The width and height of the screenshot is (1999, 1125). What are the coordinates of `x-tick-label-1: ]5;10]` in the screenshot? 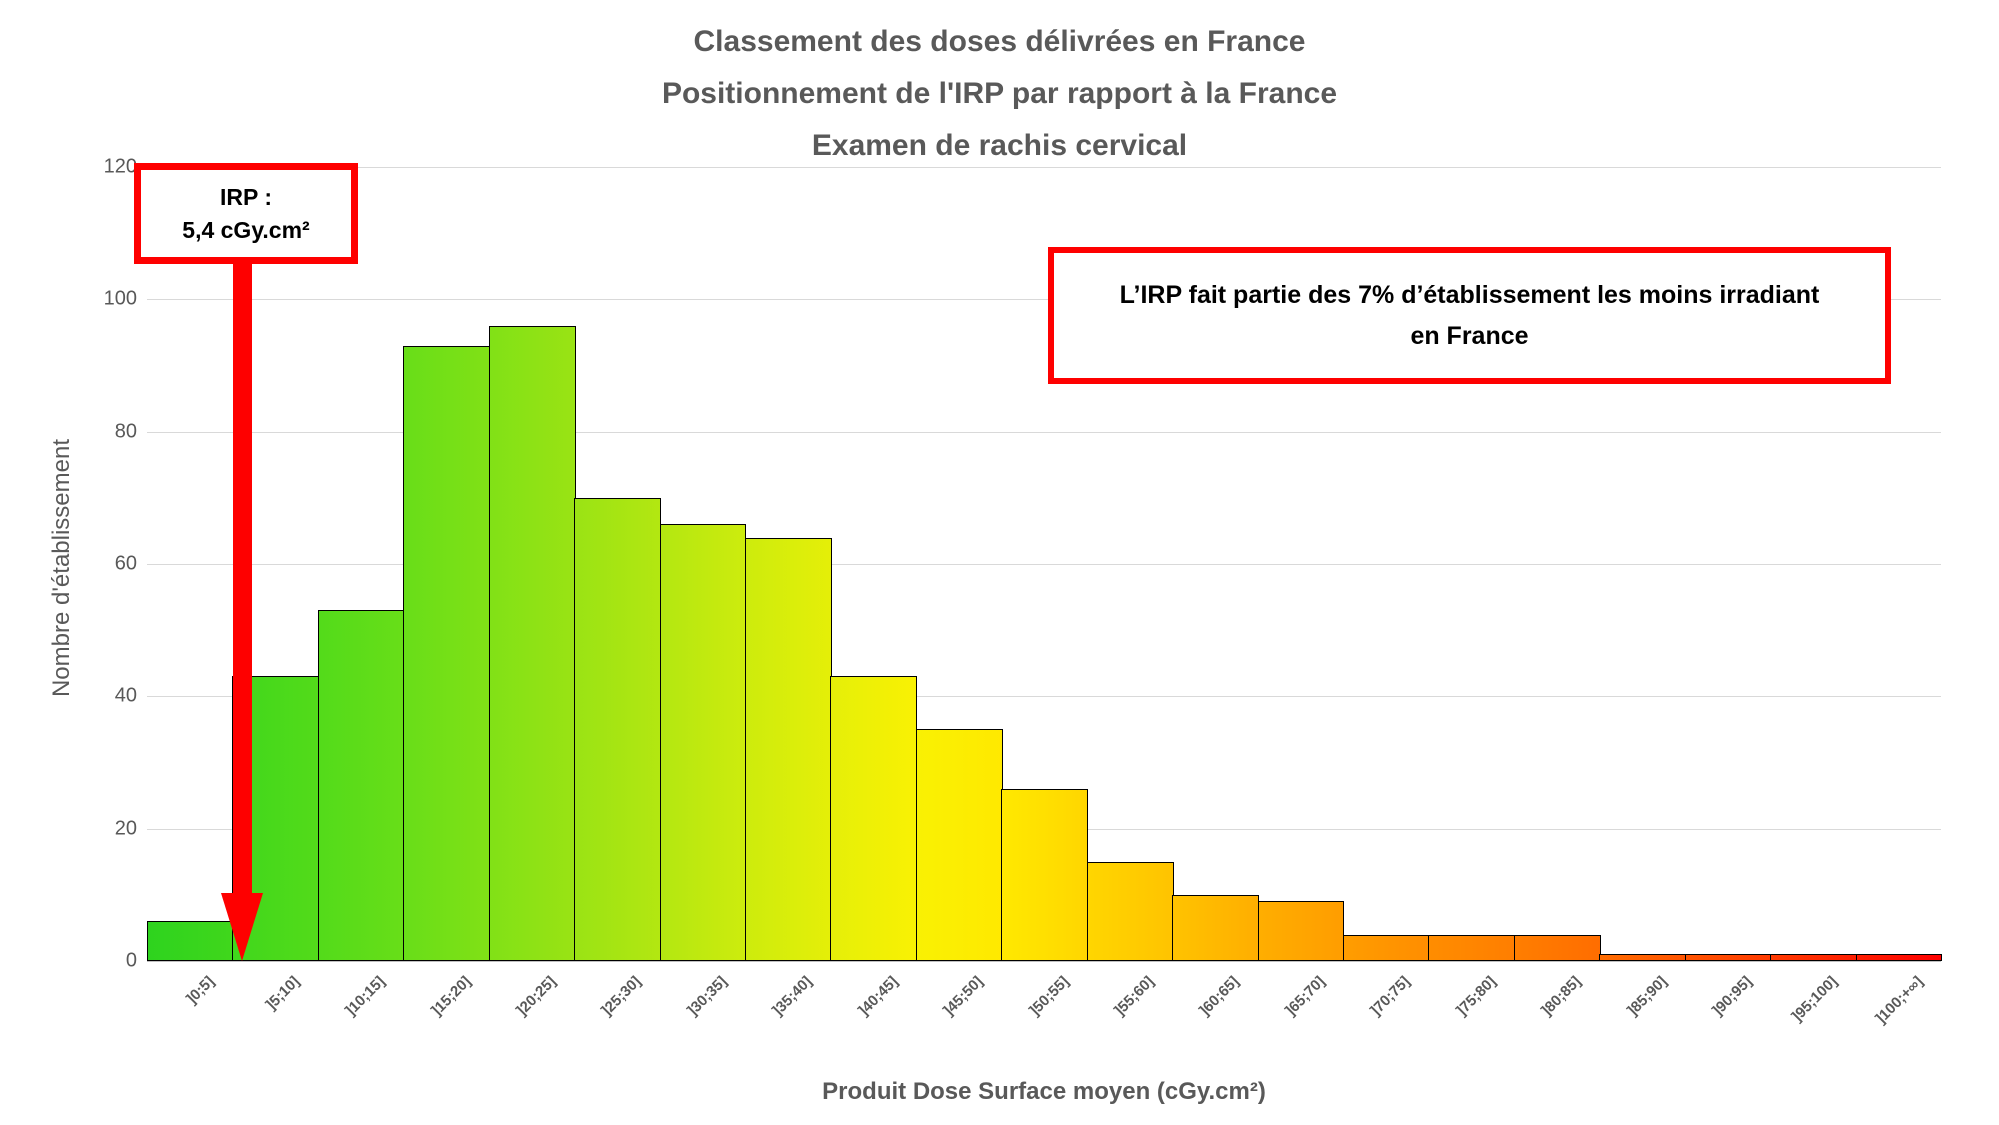 It's located at (283, 993).